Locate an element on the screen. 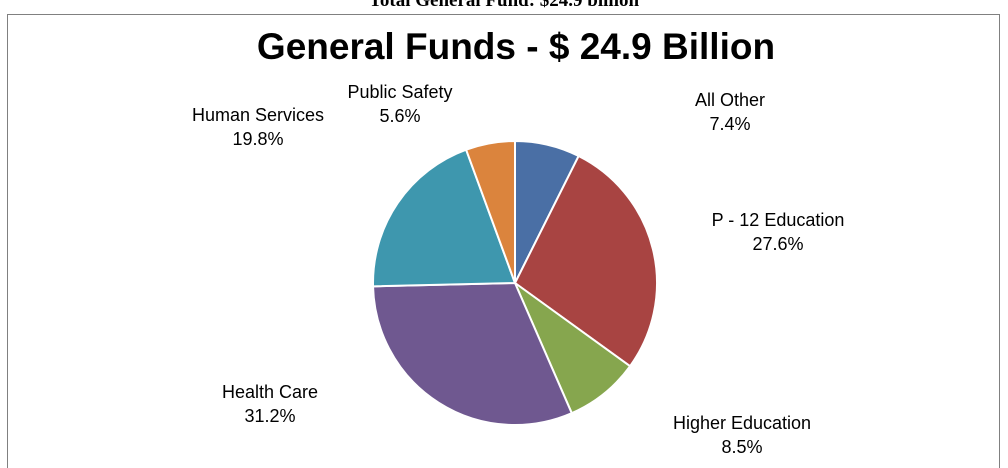  slice-value-health-care: 31.2% is located at coordinates (270, 416).